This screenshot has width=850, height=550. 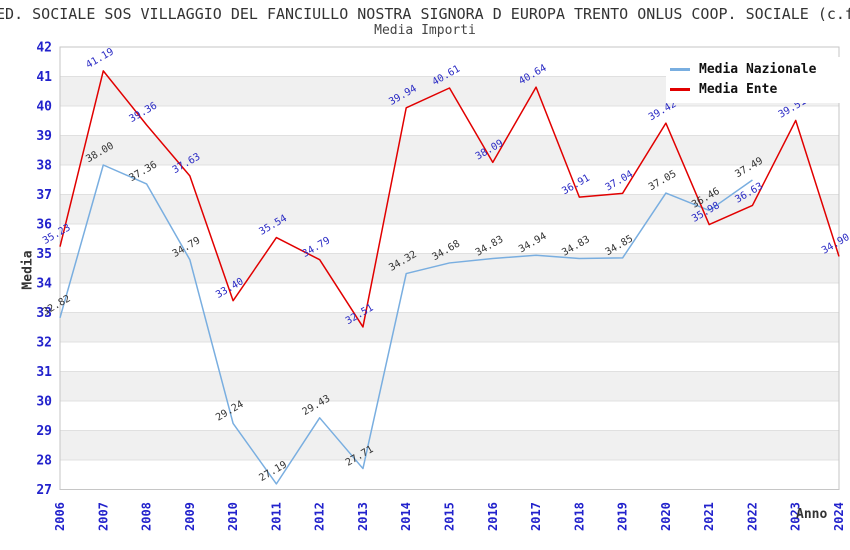 What do you see at coordinates (44, 225) in the screenshot?
I see `svg-text: 36` at bounding box center [44, 225].